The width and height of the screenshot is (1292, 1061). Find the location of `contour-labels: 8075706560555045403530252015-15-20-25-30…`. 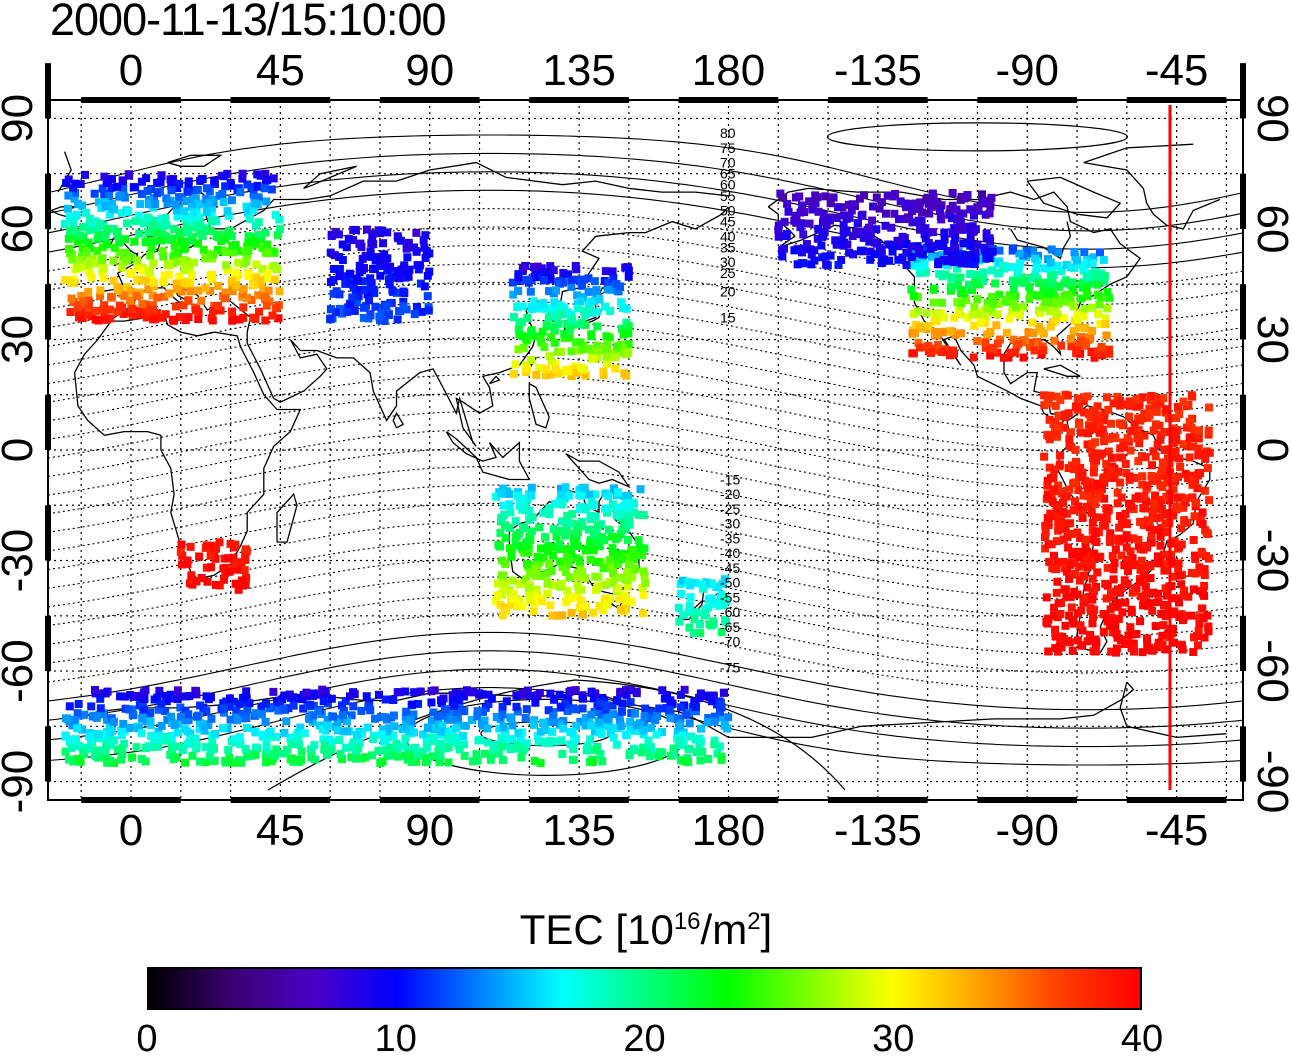

contour-labels: 8075706560555045403530252015-15-20-25-30… is located at coordinates (730, 400).